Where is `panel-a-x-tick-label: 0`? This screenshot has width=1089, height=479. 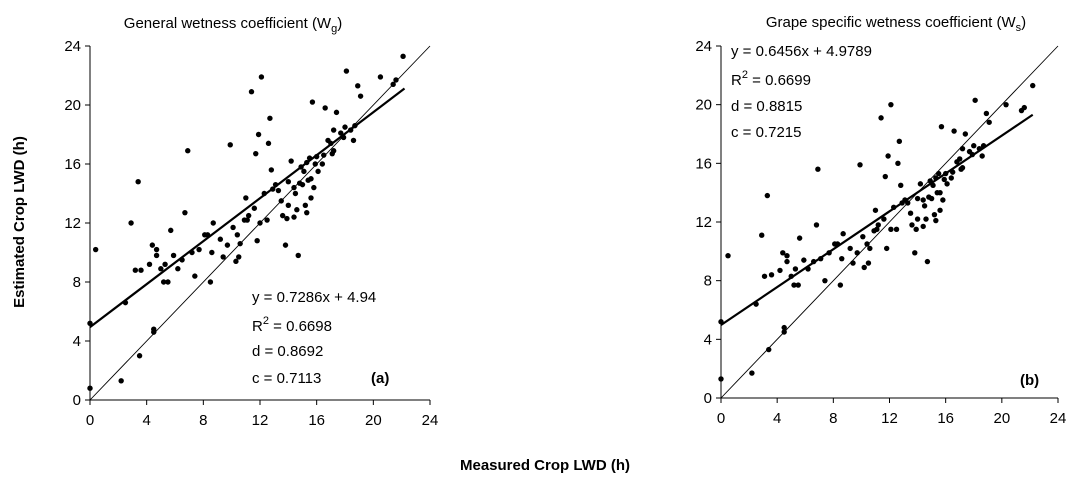
panel-a-x-tick-label: 0 is located at coordinates (90, 420).